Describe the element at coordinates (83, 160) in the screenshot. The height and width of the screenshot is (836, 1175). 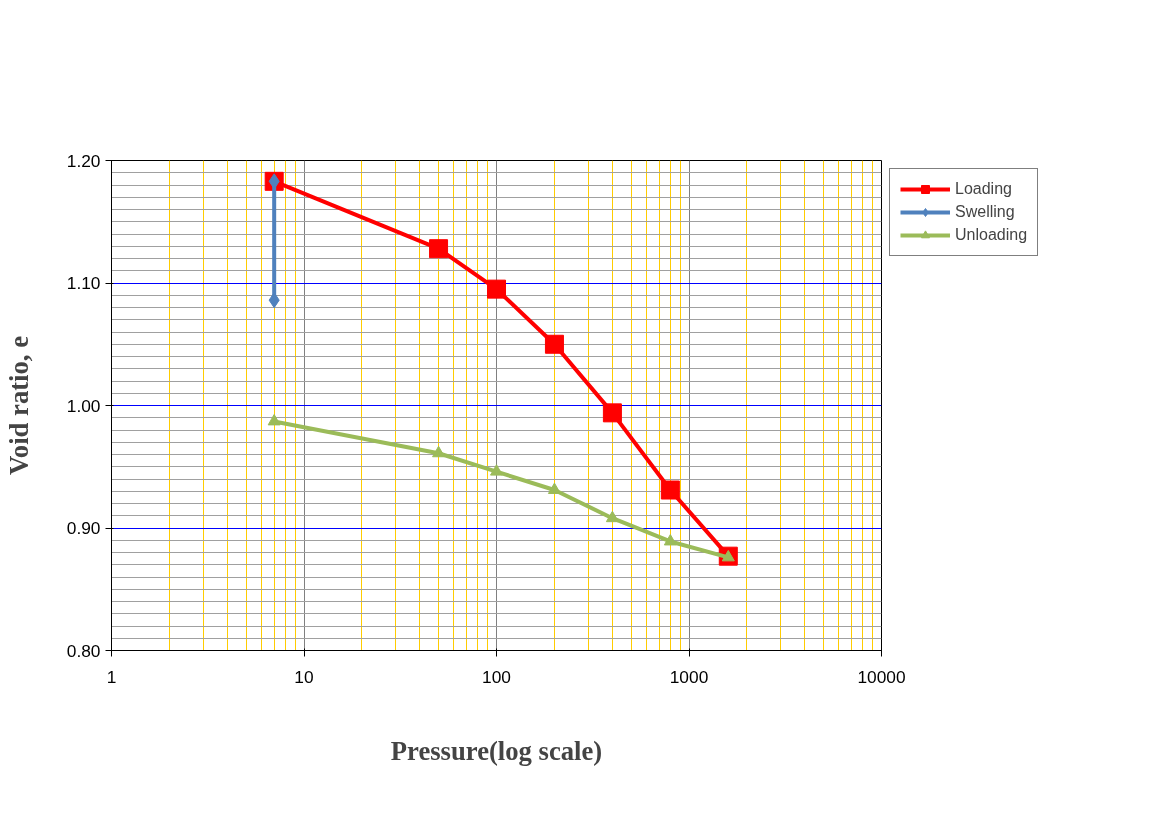
I see `y-tick-label: 1.20` at that location.